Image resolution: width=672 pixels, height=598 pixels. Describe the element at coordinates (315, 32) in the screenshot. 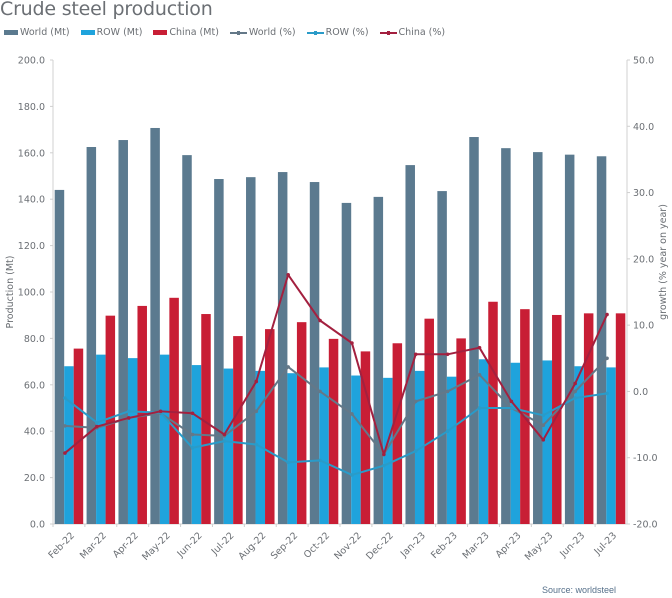

I see `legend-swatch-row-pct` at that location.